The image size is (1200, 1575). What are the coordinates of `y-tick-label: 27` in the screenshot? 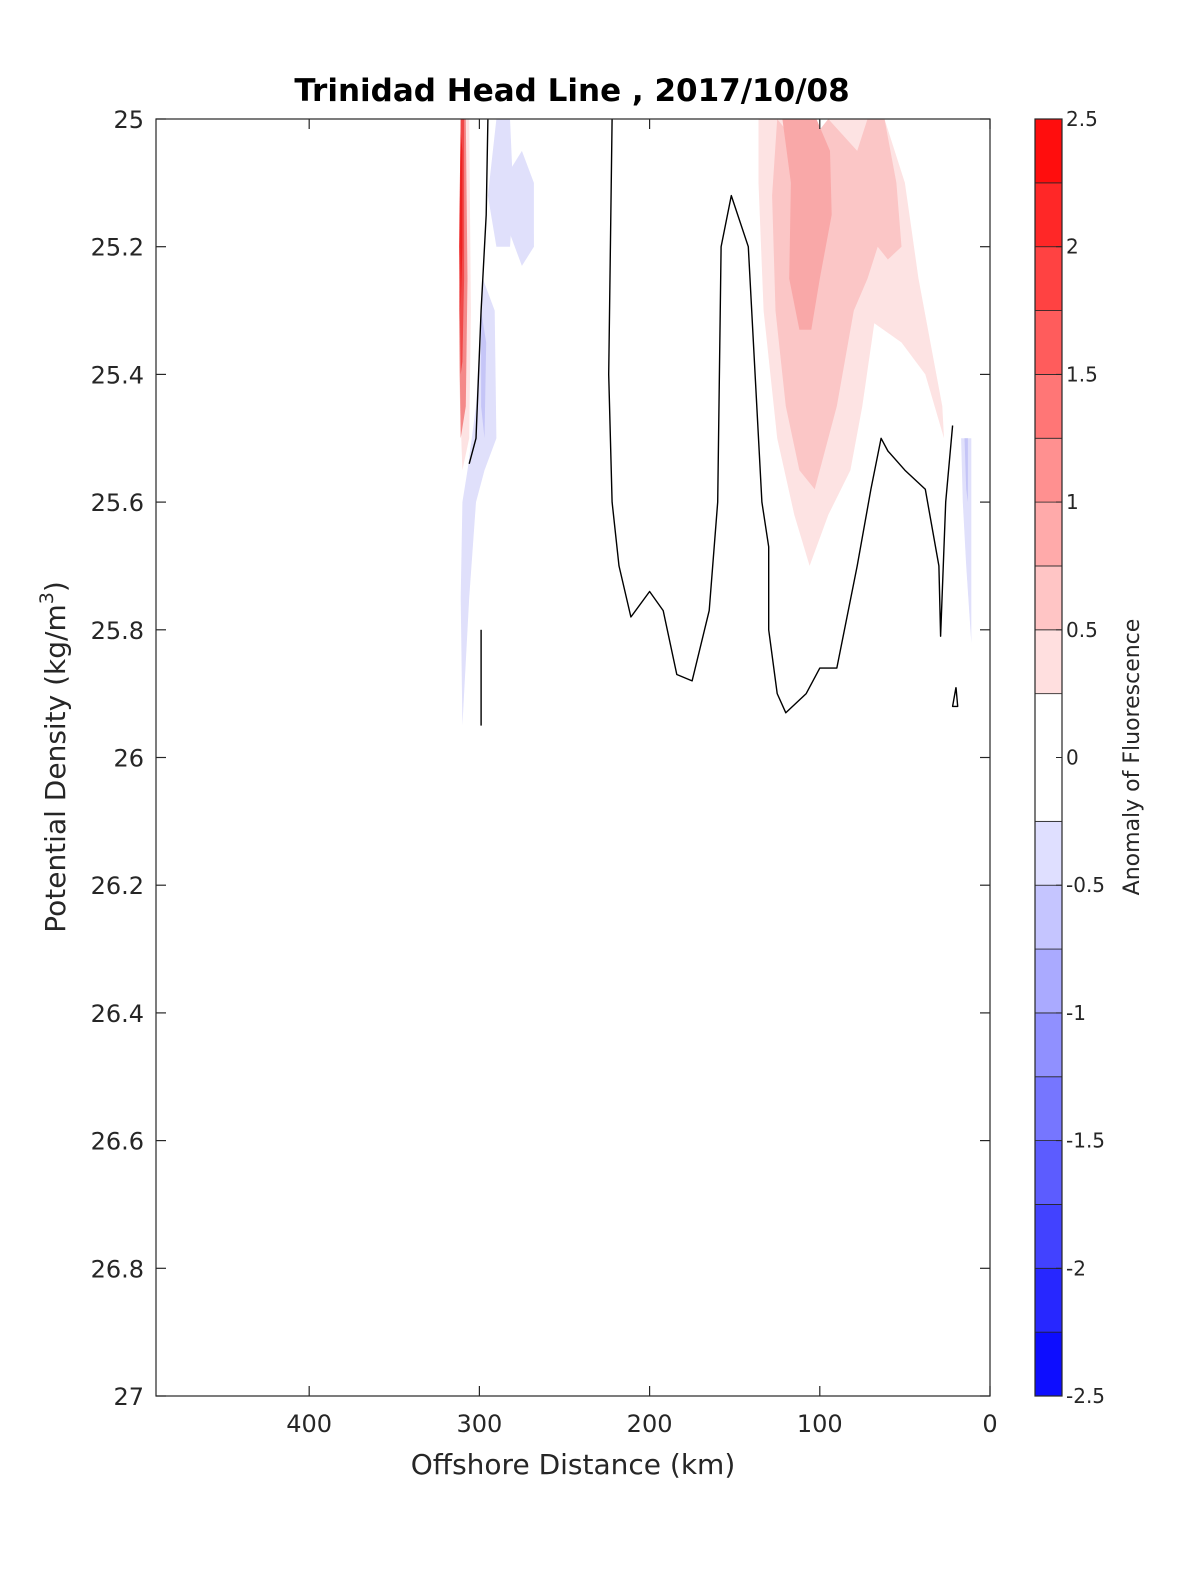 It's located at (128, 1397).